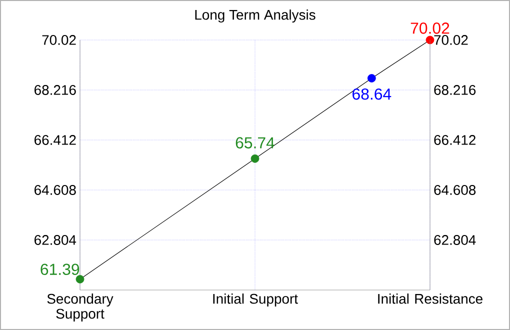  Describe the element at coordinates (55, 90) in the screenshot. I see `y-tick-label: 68.216` at that location.